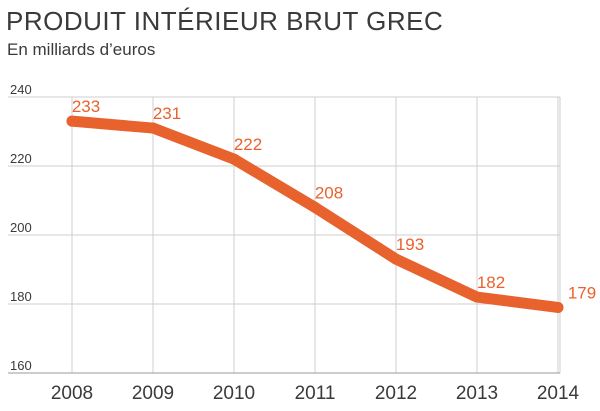 The width and height of the screenshot is (600, 411). What do you see at coordinates (315, 393) in the screenshot?
I see `x-tick-label: 2011` at bounding box center [315, 393].